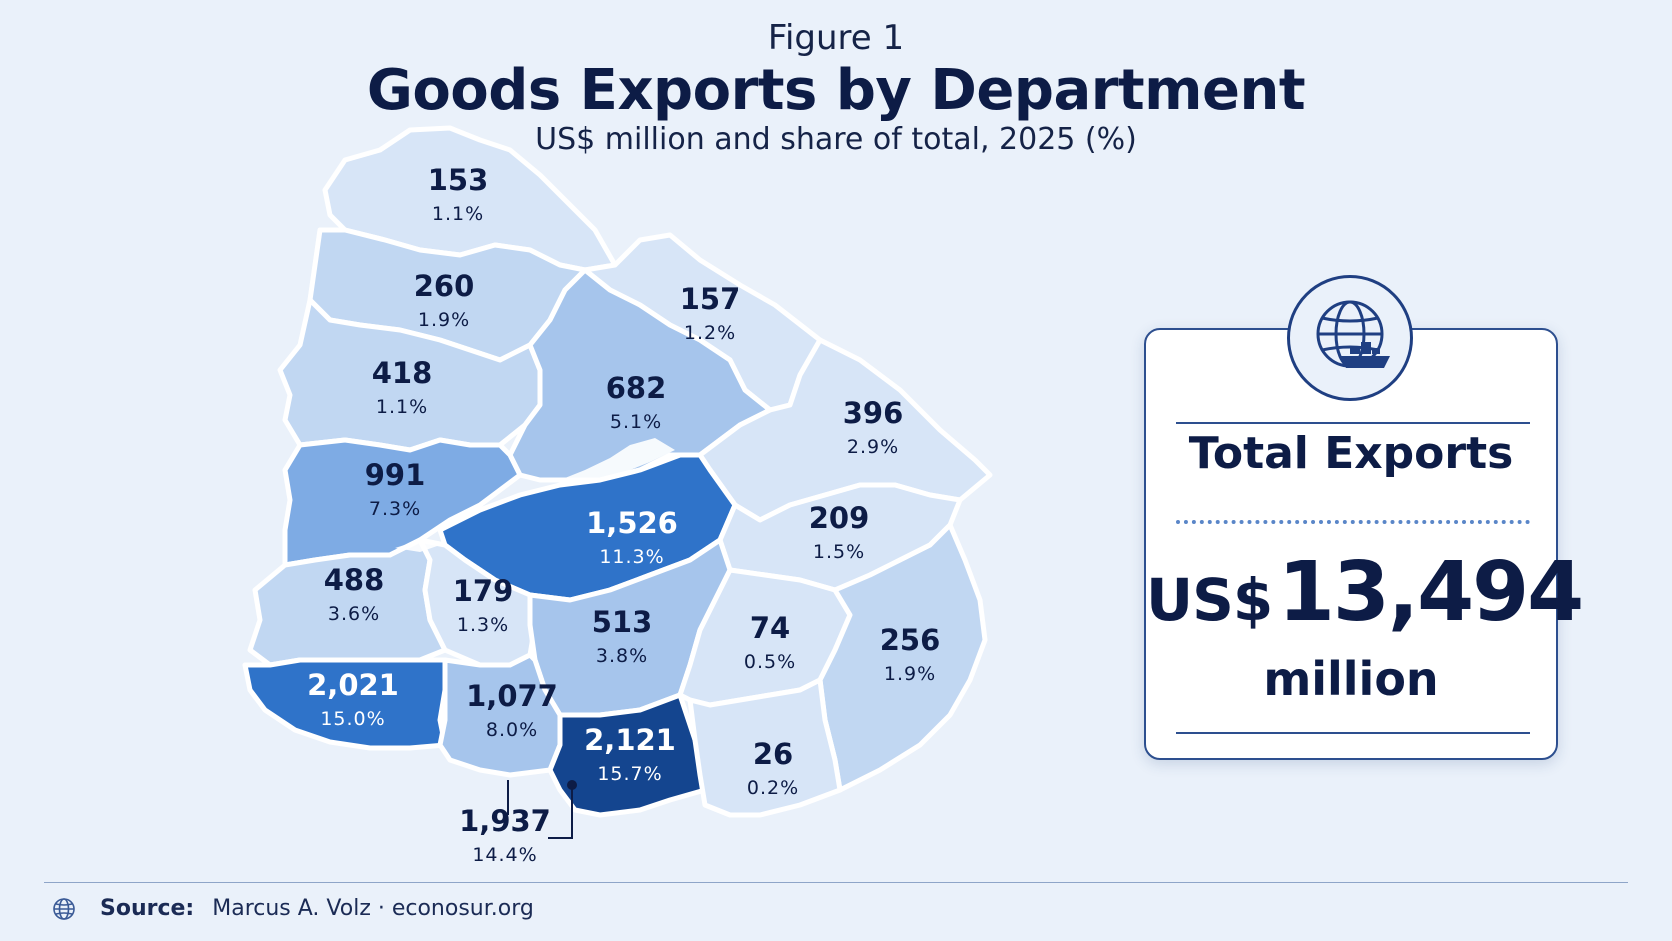 The height and width of the screenshot is (941, 1672). I want to click on dept-share-label: 5.1%, so click(636, 422).